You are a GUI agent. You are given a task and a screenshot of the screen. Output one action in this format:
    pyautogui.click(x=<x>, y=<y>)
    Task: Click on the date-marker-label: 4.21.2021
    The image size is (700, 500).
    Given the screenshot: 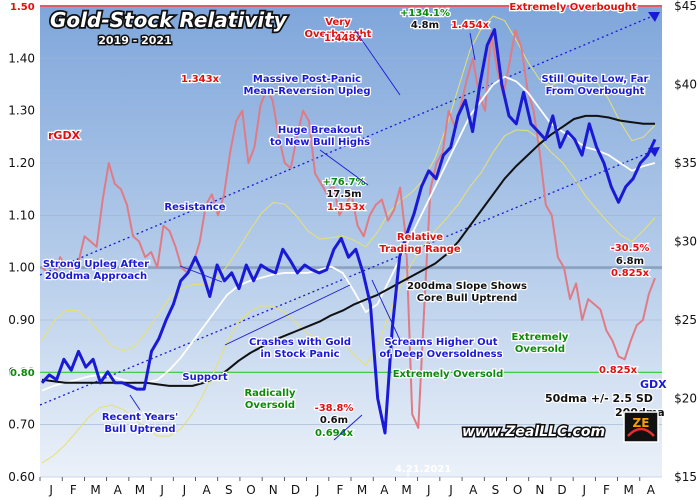 What is the action you would take?
    pyautogui.click(x=423, y=469)
    